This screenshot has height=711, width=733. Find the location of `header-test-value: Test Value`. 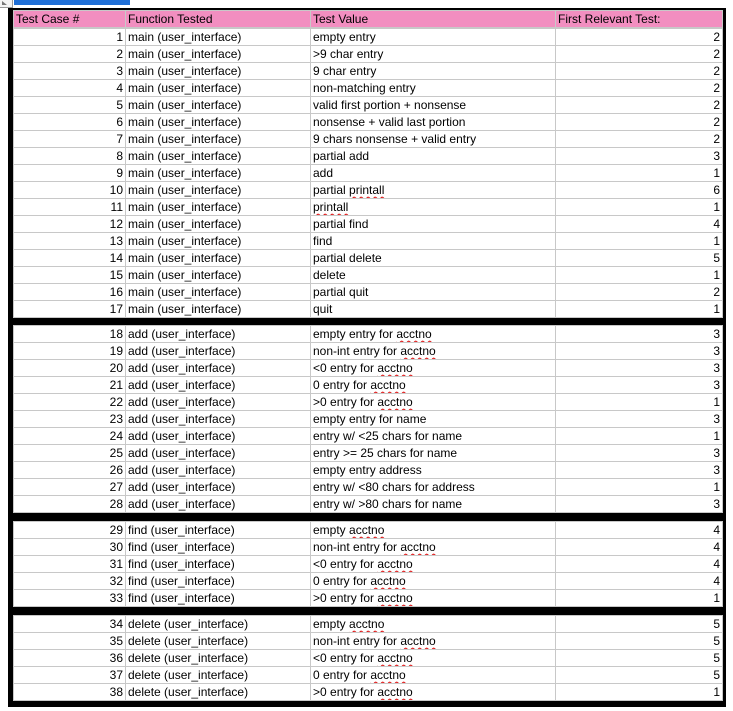

header-test-value: Test Value is located at coordinates (433, 19).